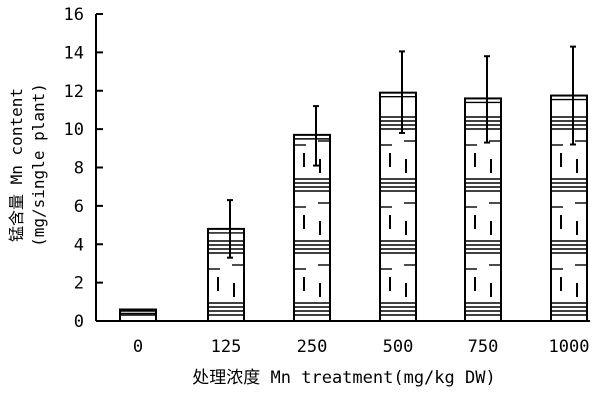 The height and width of the screenshot is (395, 592). I want to click on y-tick-label: 12, so click(74, 92).